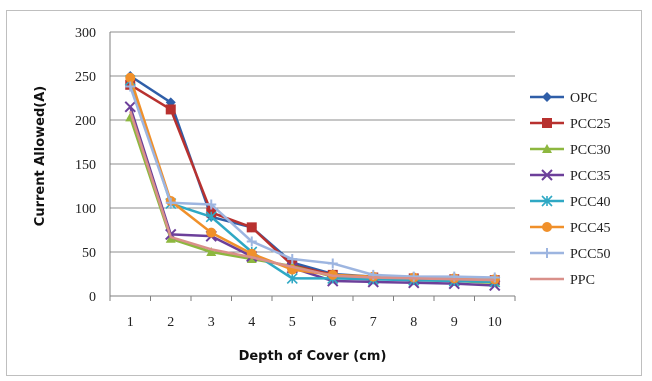  What do you see at coordinates (547, 175) in the screenshot?
I see `legend-marker-pcc35` at bounding box center [547, 175].